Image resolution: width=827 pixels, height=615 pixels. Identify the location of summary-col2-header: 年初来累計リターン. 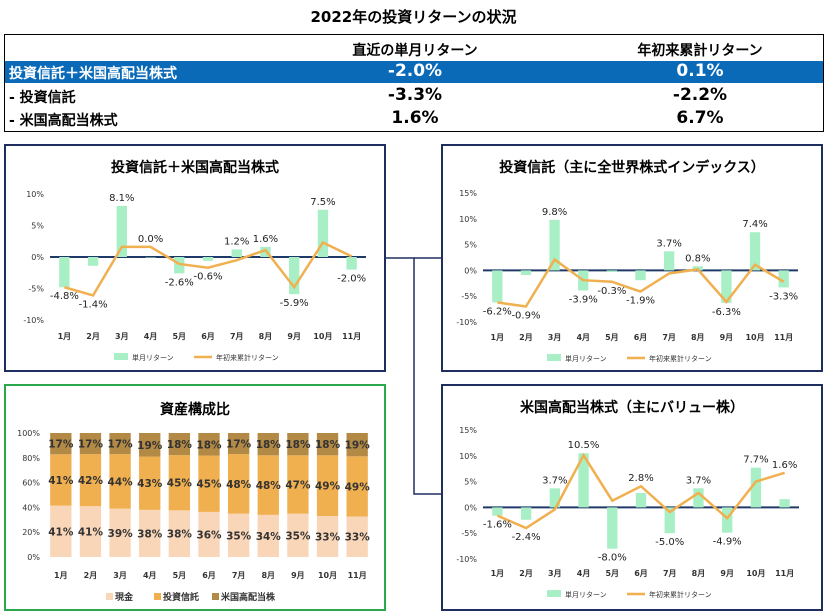
(700, 51).